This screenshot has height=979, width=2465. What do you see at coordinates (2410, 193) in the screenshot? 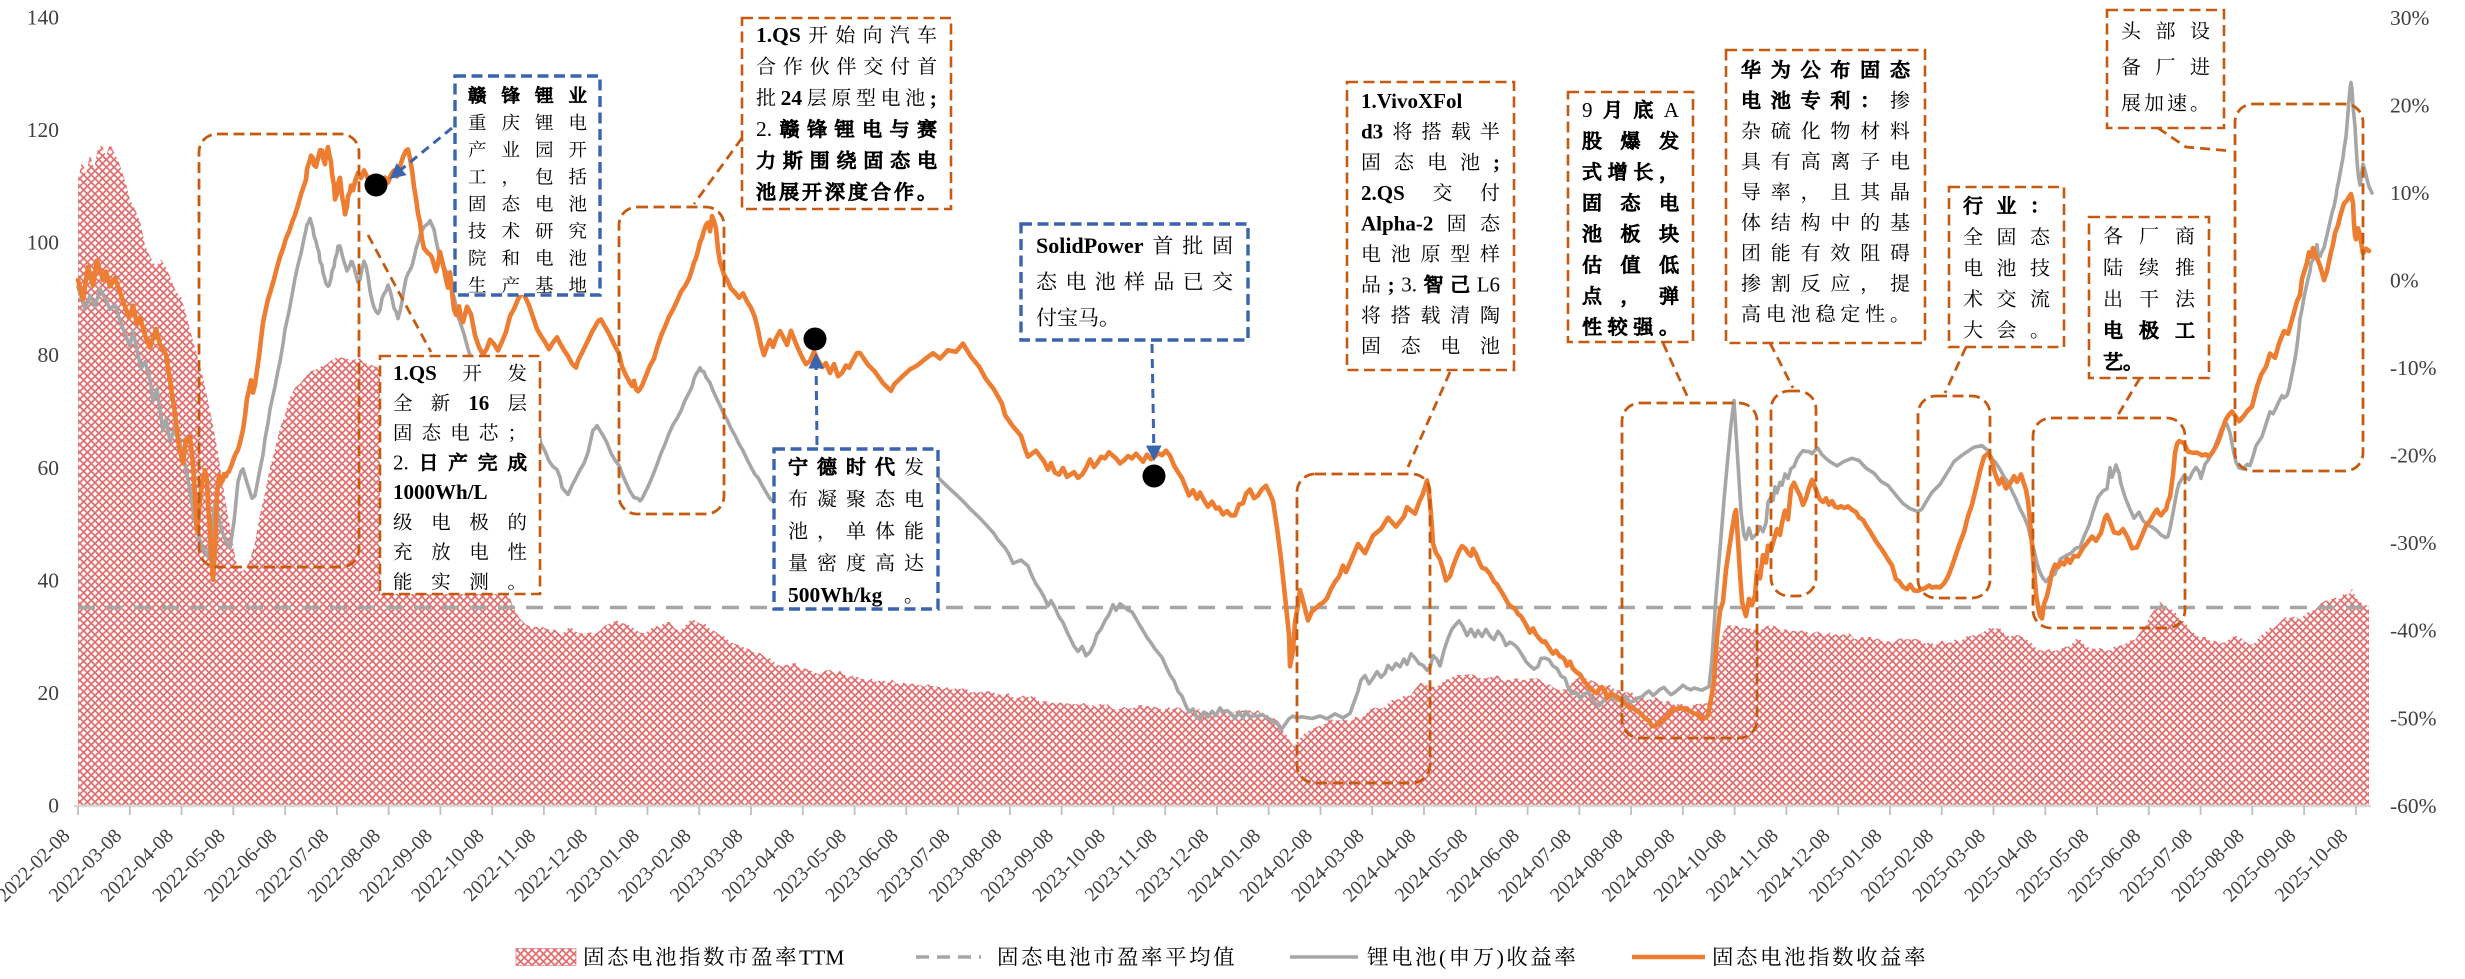
I see `svg-text: 10%` at bounding box center [2410, 193].